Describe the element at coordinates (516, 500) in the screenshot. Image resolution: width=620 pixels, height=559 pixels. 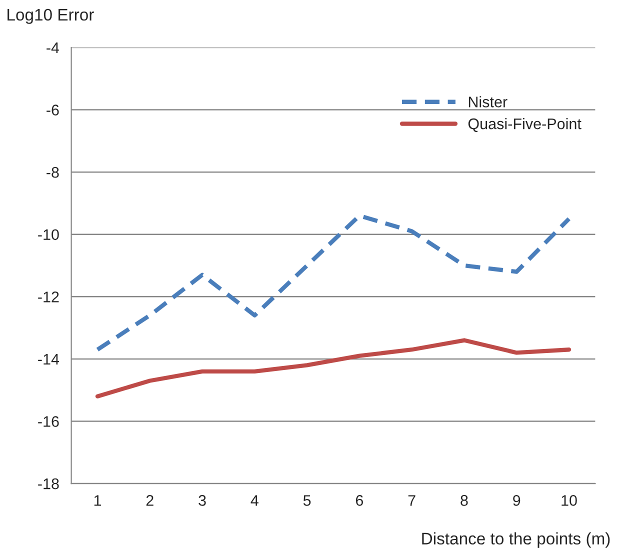
I see `x-tick-label: 9` at that location.